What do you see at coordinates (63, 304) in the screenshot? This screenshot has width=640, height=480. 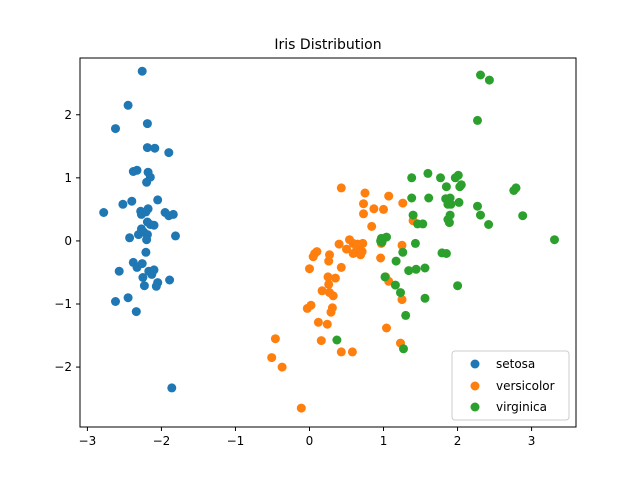 I see `y-tick-label: −1` at bounding box center [63, 304].